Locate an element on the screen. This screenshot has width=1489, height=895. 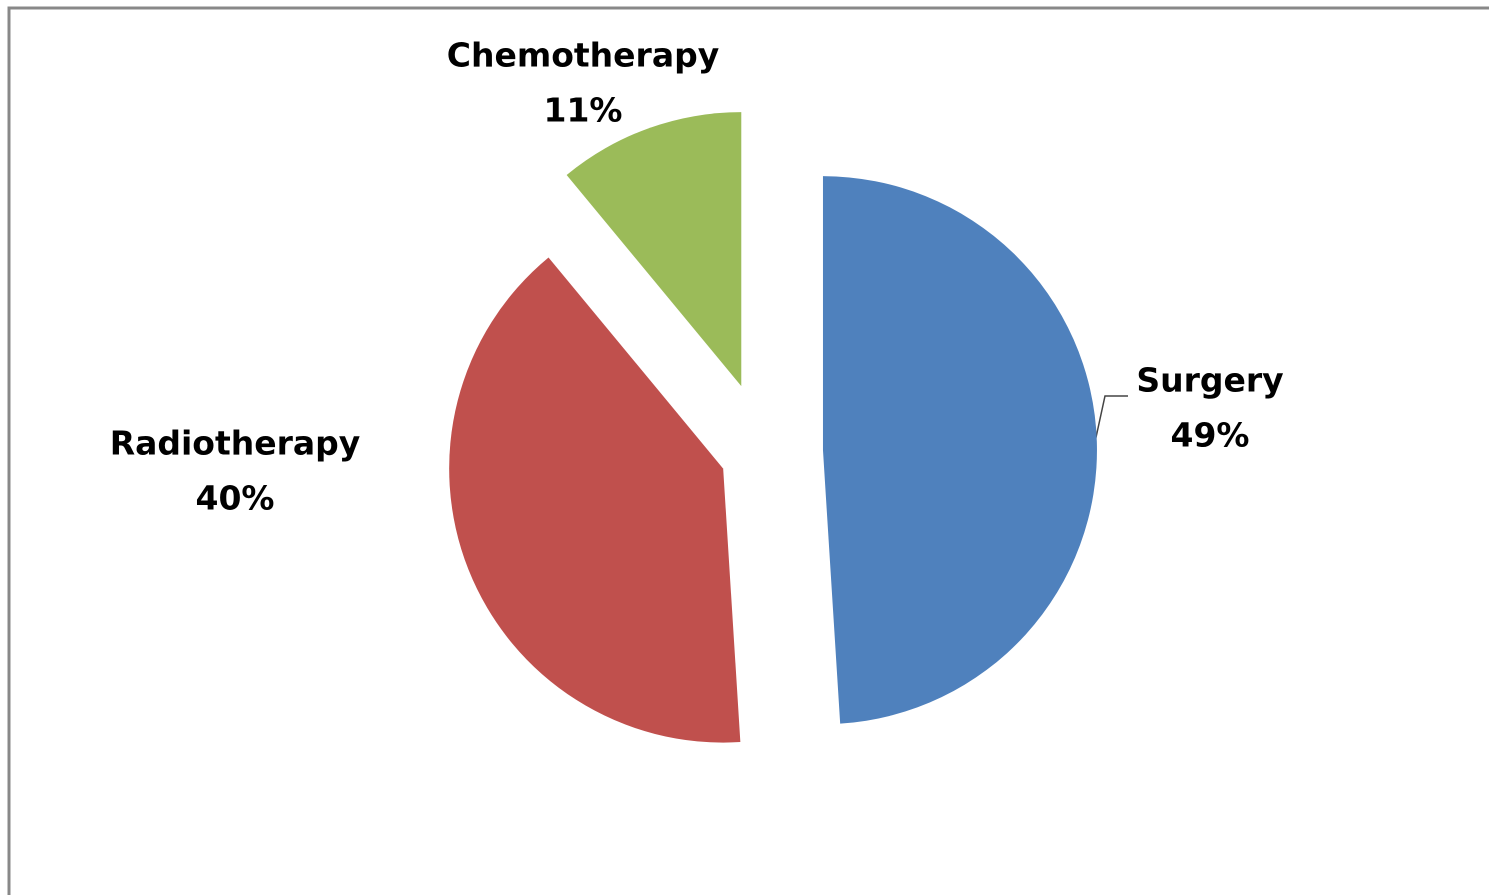
slice-value-label: 11% is located at coordinates (583, 110).